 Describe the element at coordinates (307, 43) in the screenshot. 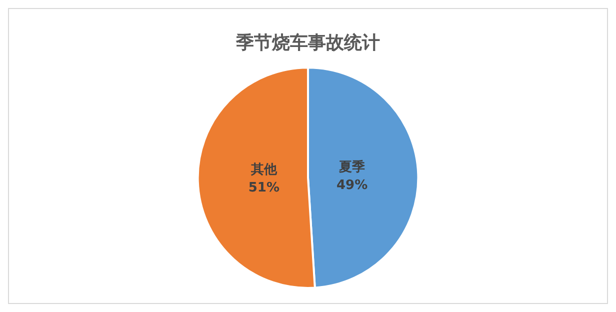

I see `chart-title: 季节烧车事故统计` at that location.